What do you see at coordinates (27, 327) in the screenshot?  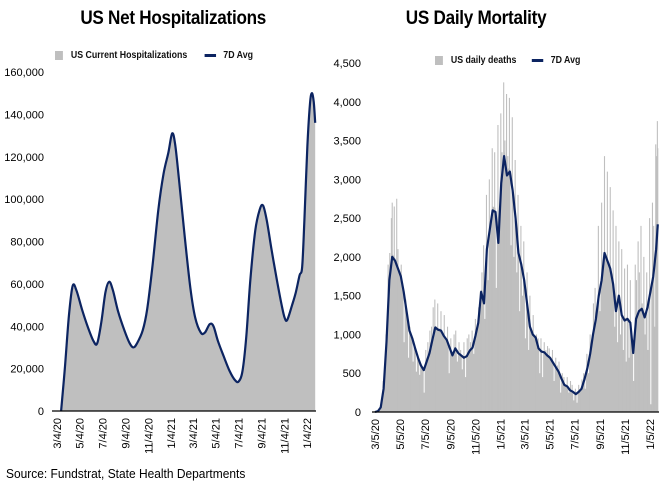 I see `y-tick-label: 40,000` at bounding box center [27, 327].